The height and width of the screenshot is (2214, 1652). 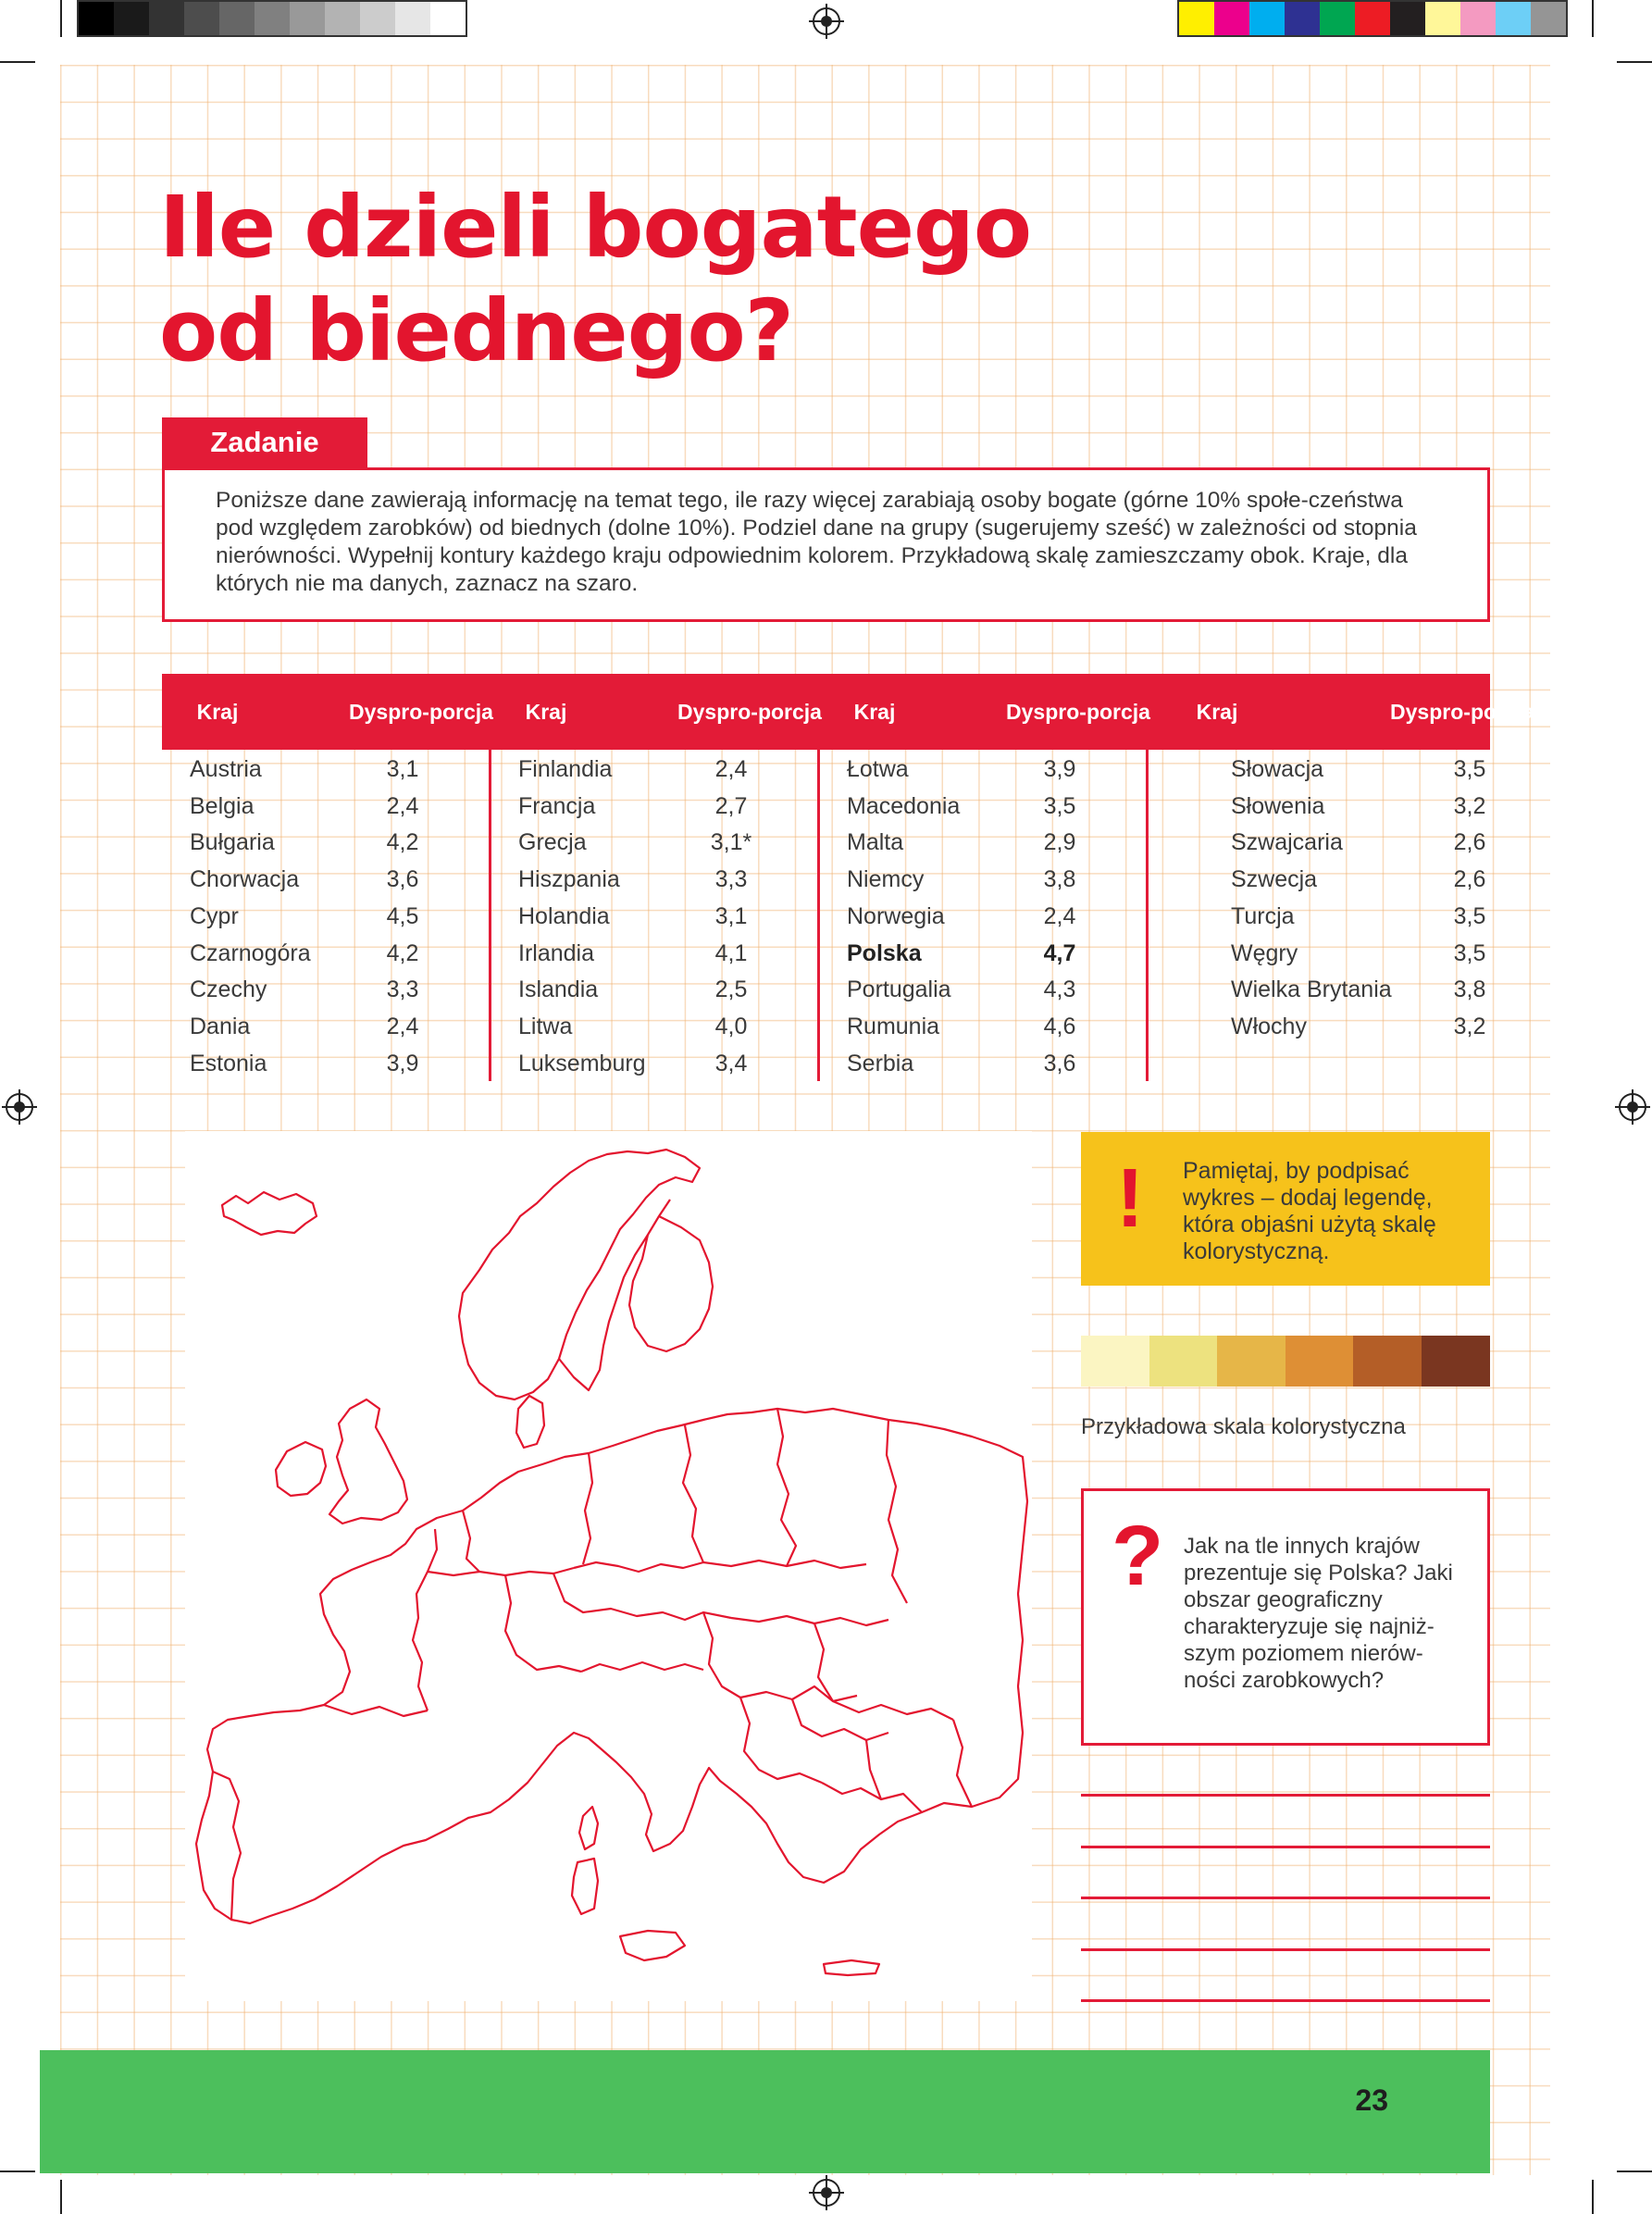 What do you see at coordinates (670, 1284) in the screenshot?
I see `finland-outline` at bounding box center [670, 1284].